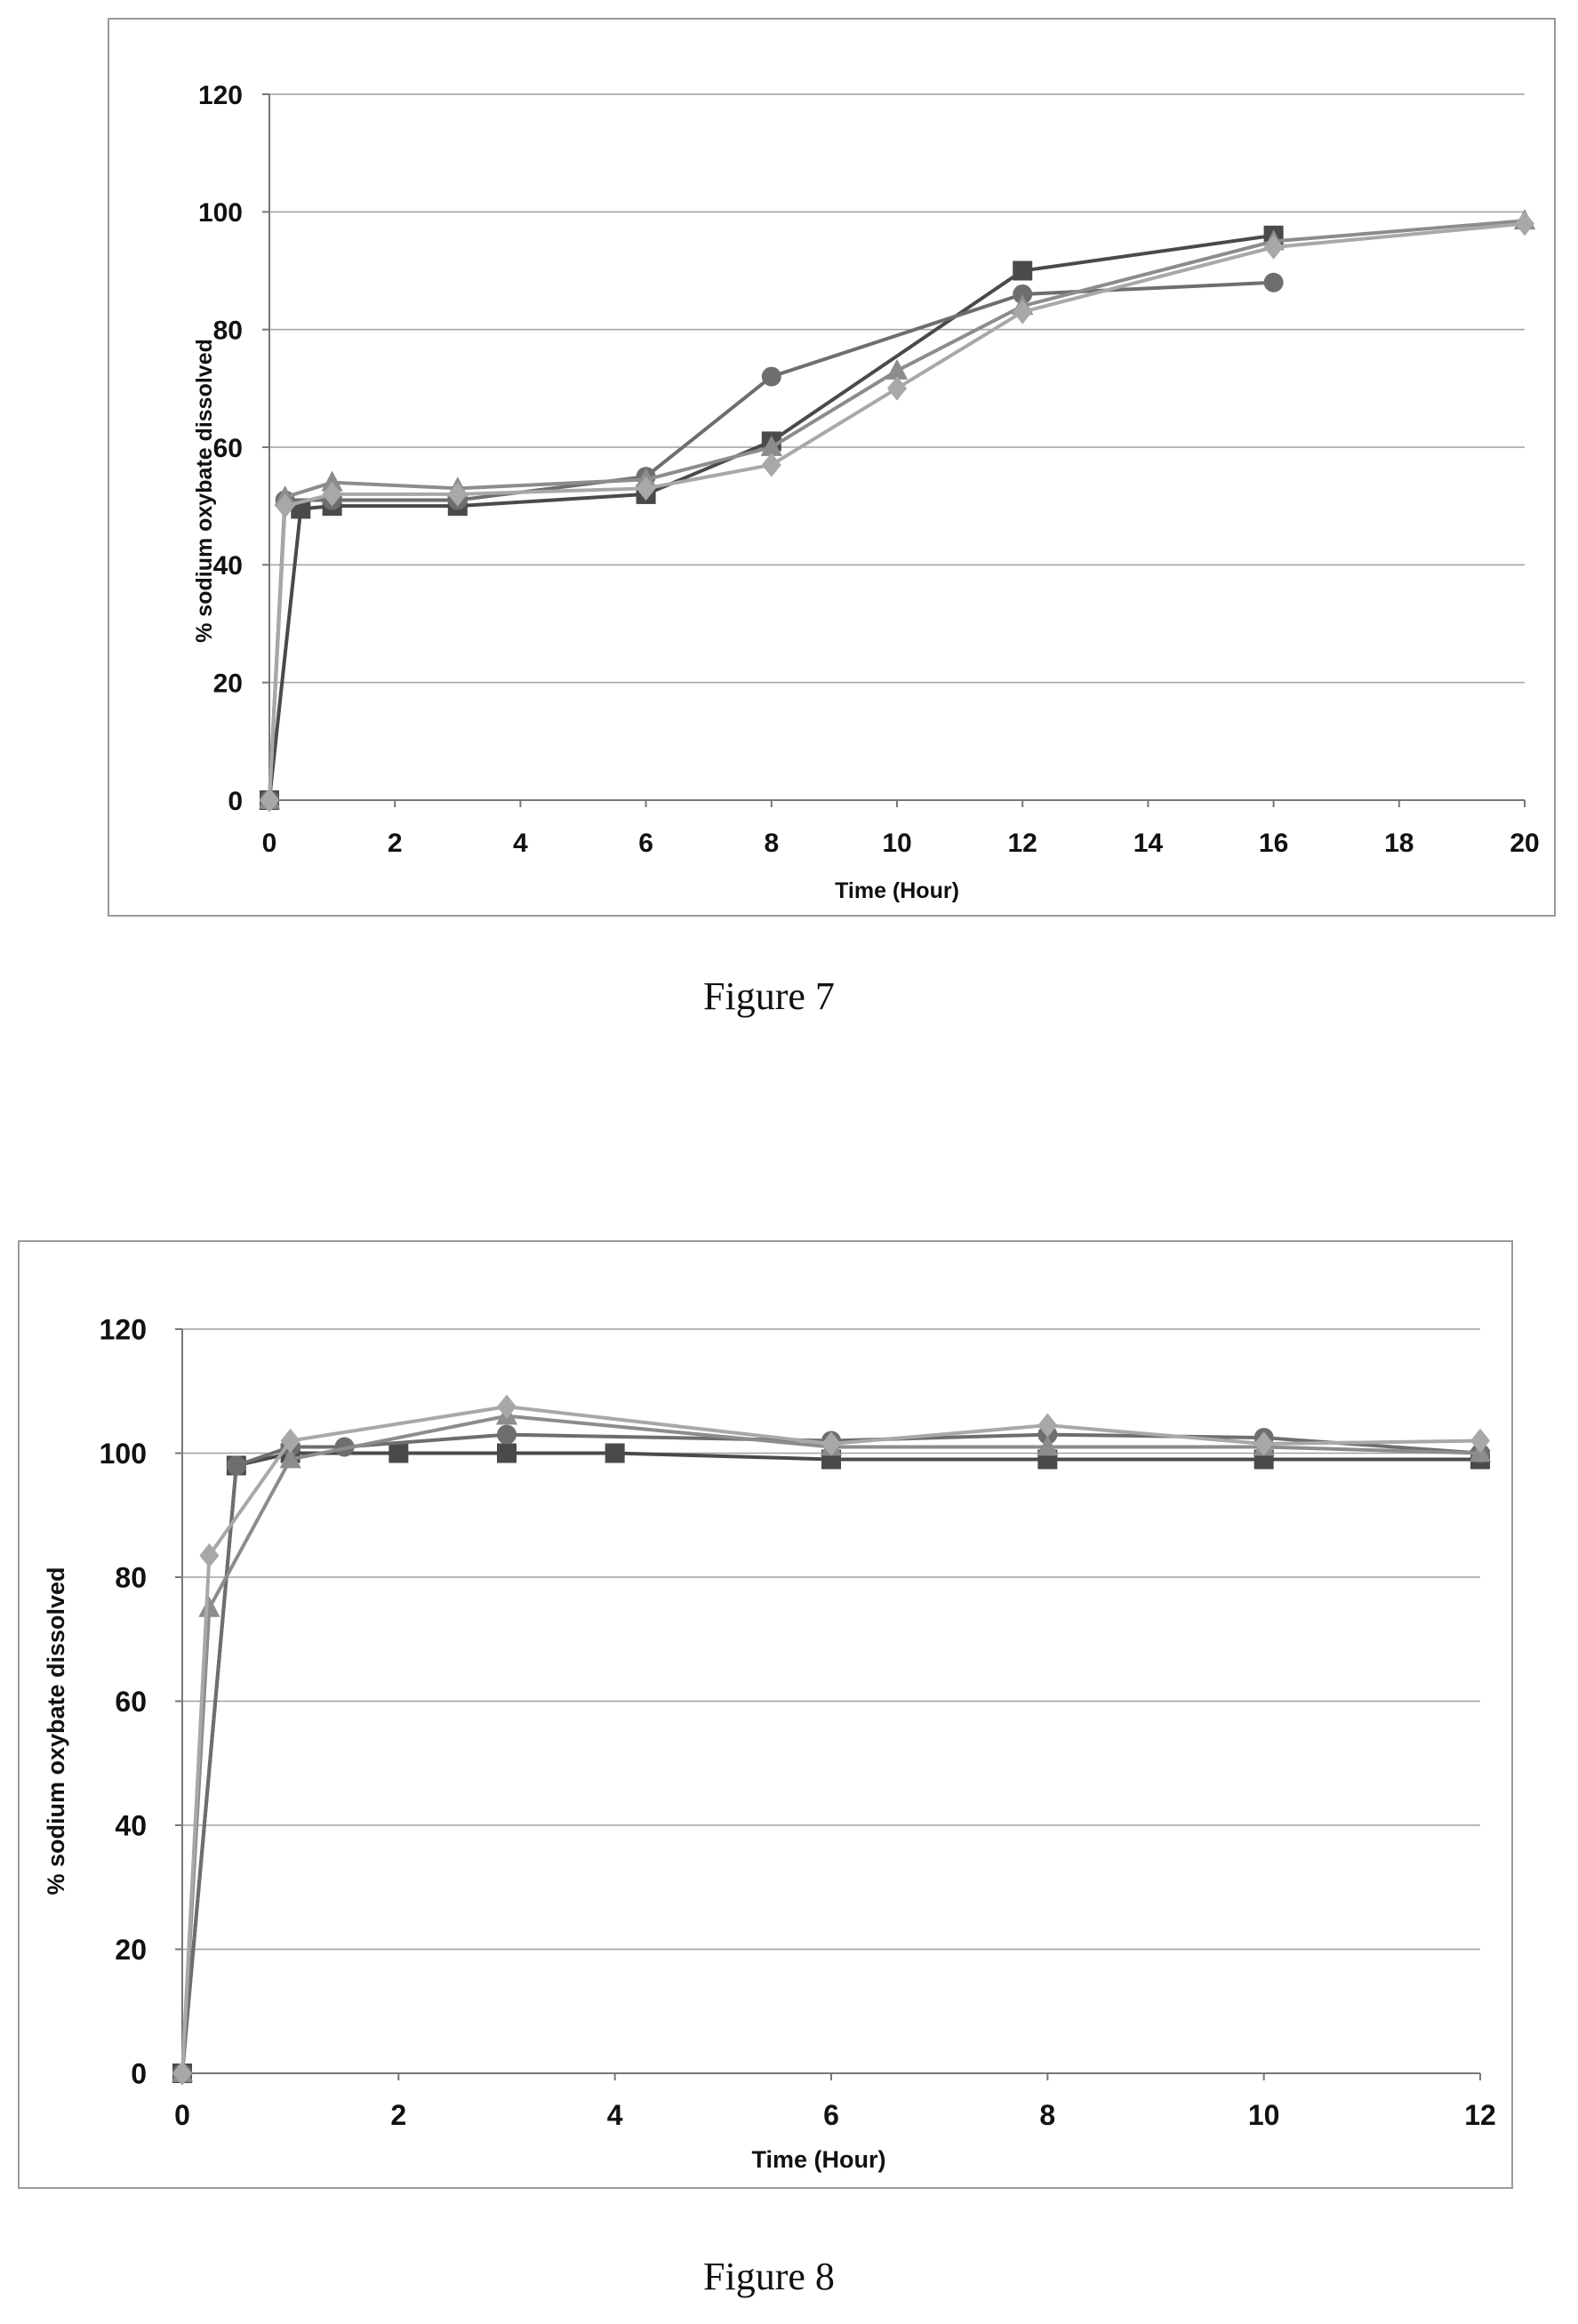 The width and height of the screenshot is (1578, 2324). What do you see at coordinates (398, 2115) in the screenshot?
I see `fig8-x-tick-label: 2` at bounding box center [398, 2115].